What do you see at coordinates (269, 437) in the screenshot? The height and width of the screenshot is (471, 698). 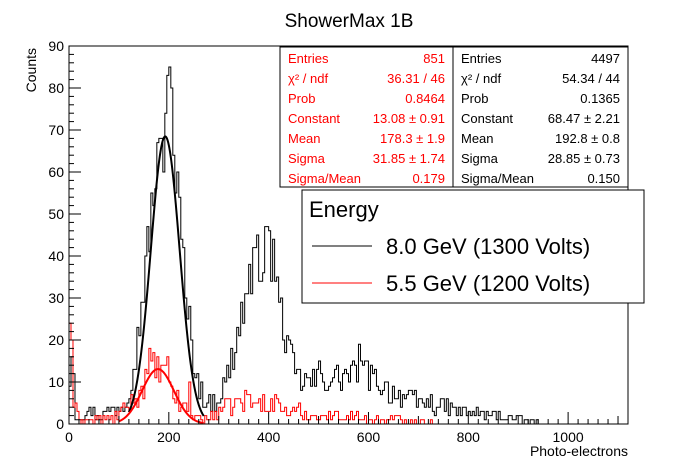 I see `x-tick-label: 400` at bounding box center [269, 437].